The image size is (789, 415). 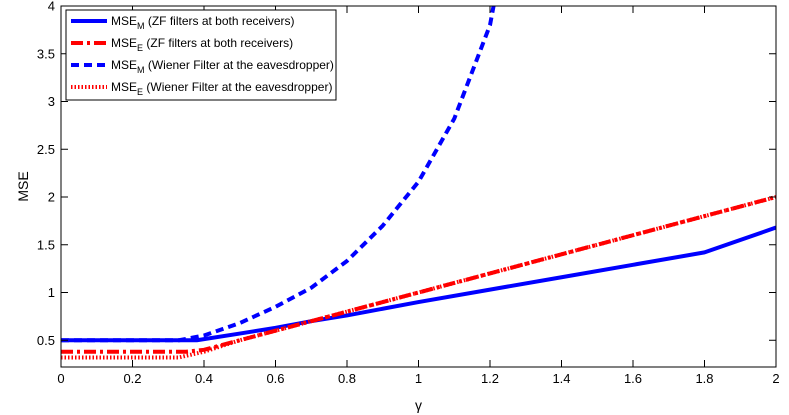 I want to click on x-tick-label: 0.8, so click(x=347, y=378).